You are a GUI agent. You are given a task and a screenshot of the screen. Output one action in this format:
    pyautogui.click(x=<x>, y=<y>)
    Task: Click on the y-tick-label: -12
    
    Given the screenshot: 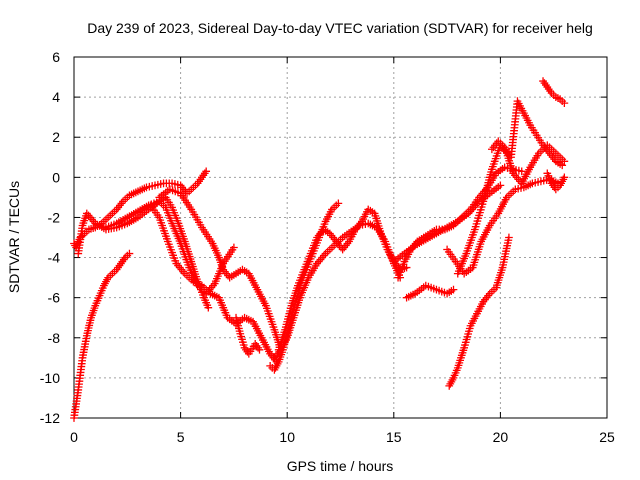 What is the action you would take?
    pyautogui.click(x=50, y=418)
    